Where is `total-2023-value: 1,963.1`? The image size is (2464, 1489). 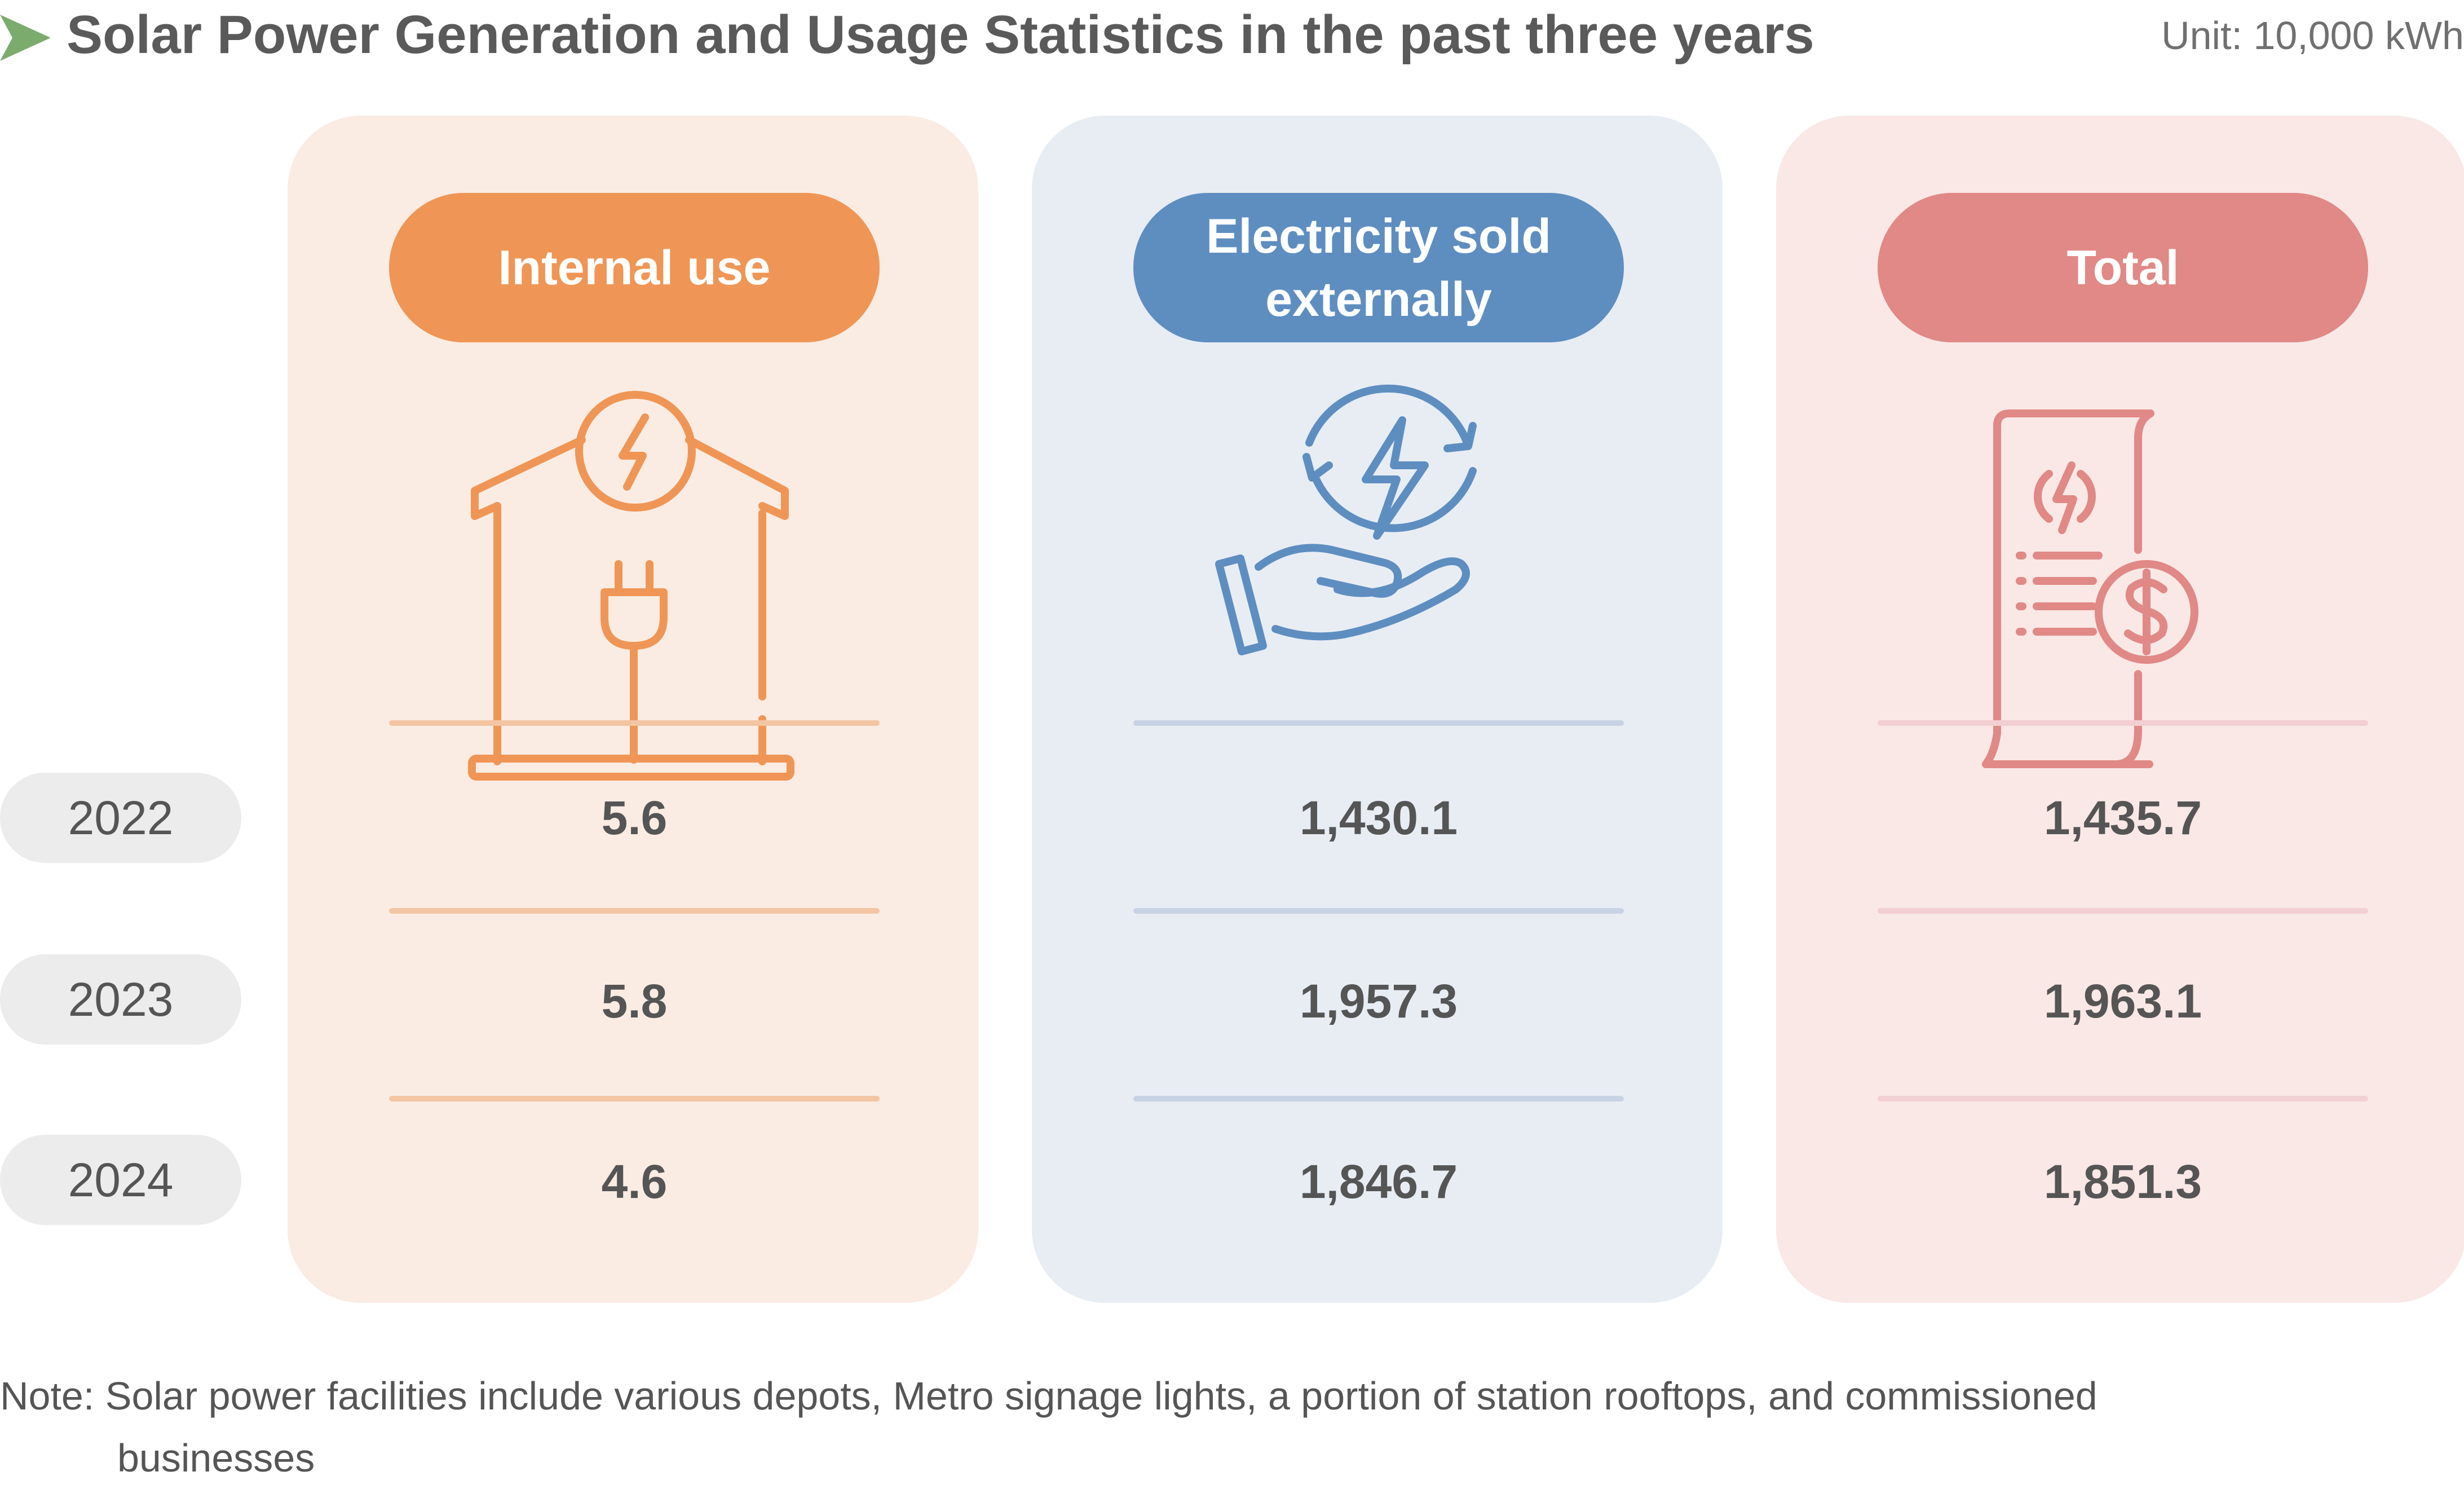
total-2023-value: 1,963.1 is located at coordinates (2122, 1001).